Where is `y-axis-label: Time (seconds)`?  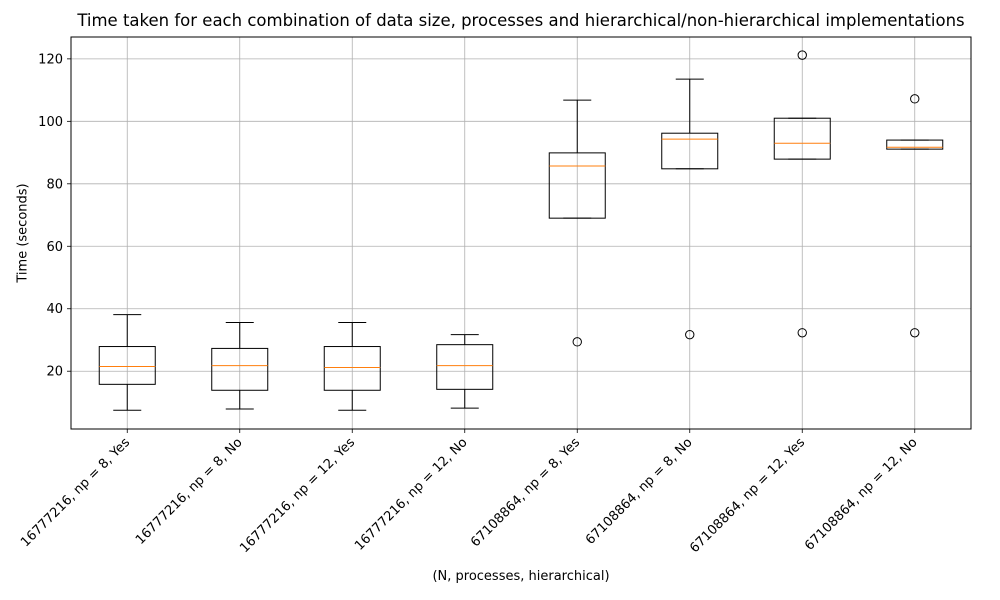
y-axis-label: Time (seconds) is located at coordinates (23, 233).